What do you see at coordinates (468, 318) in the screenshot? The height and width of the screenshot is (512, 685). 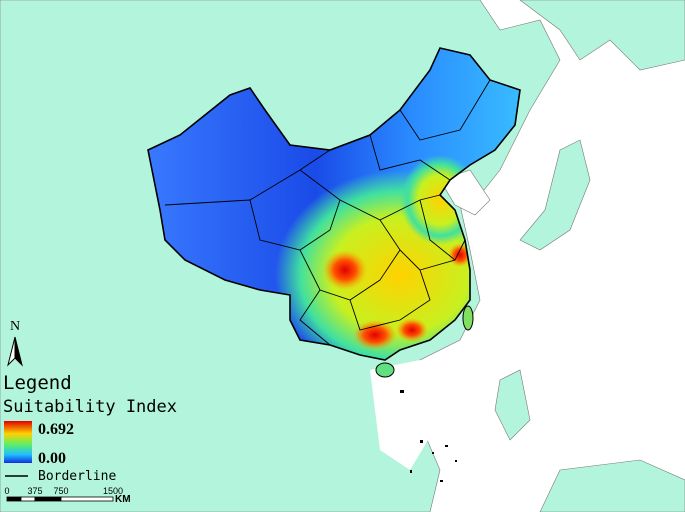 I see `taiwan` at bounding box center [468, 318].